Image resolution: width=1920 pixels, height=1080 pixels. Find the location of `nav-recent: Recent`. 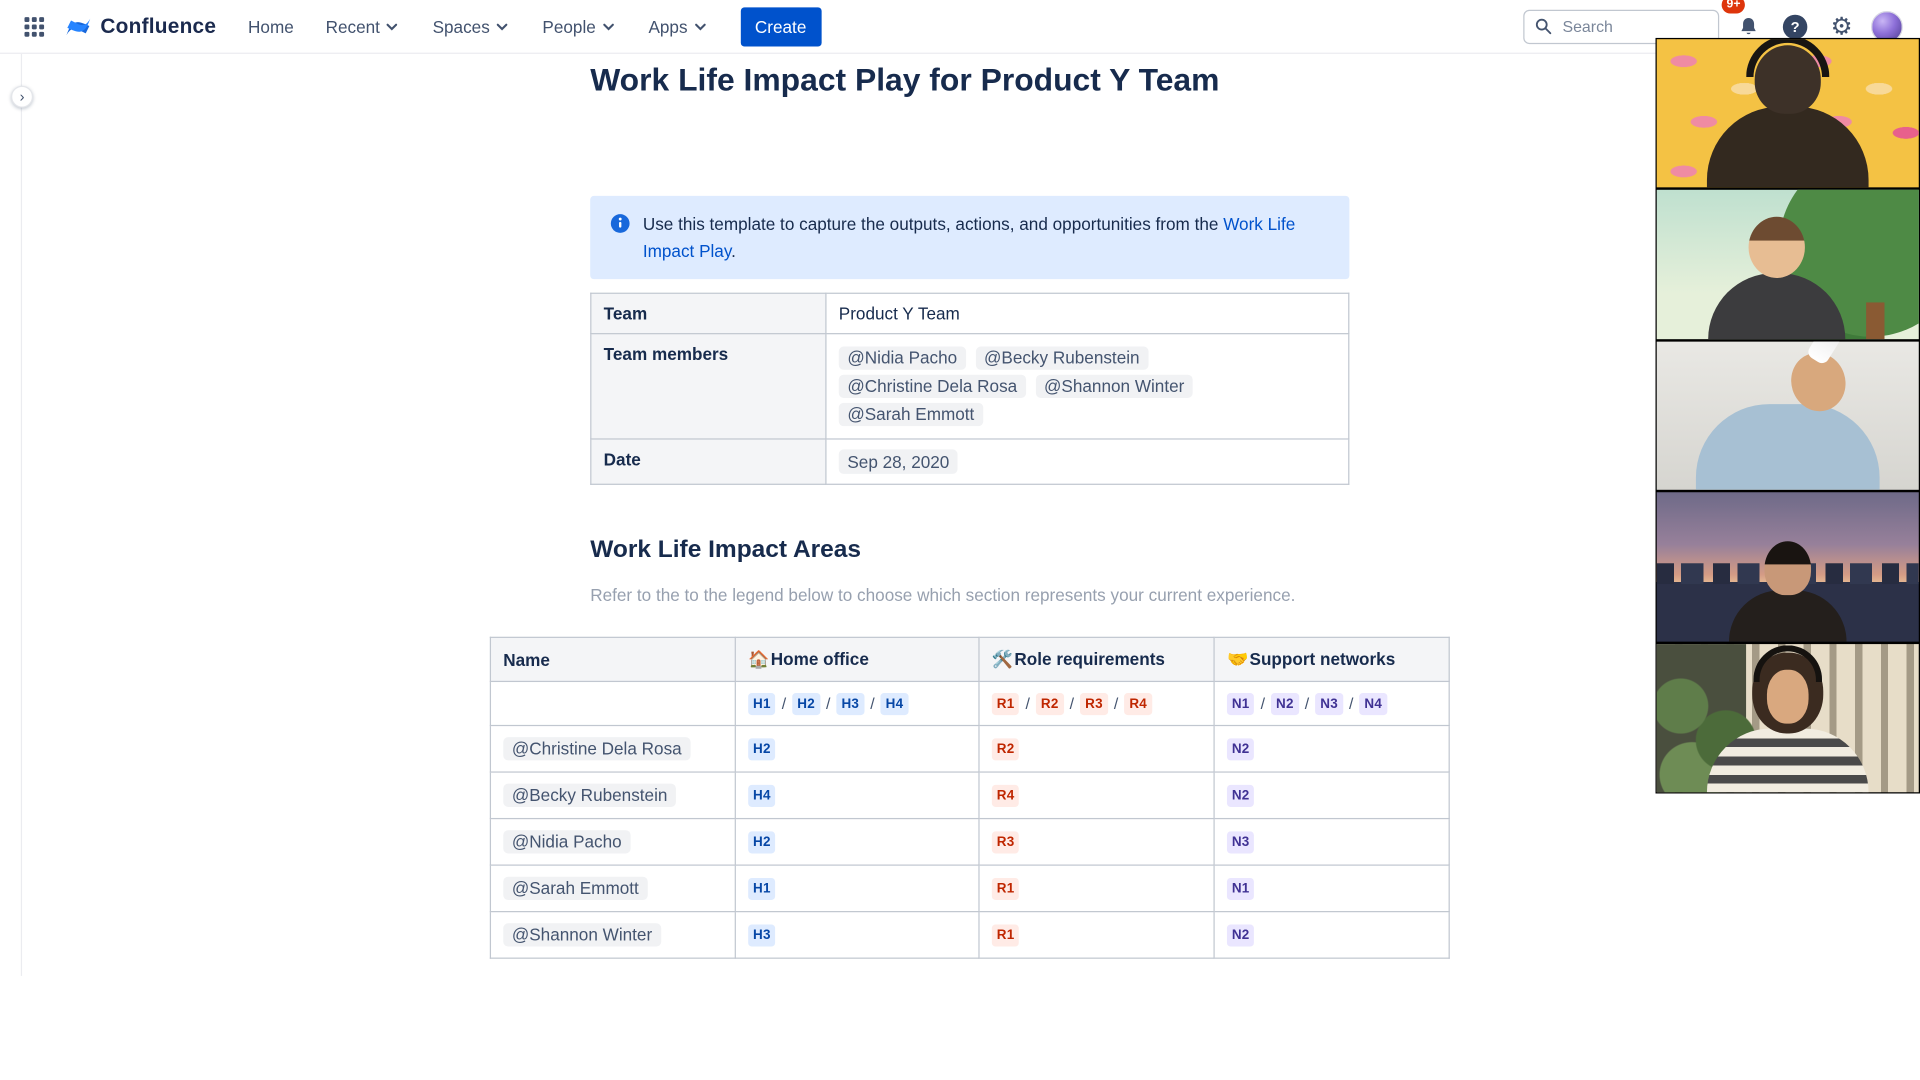

nav-recent: Recent is located at coordinates (363, 26).